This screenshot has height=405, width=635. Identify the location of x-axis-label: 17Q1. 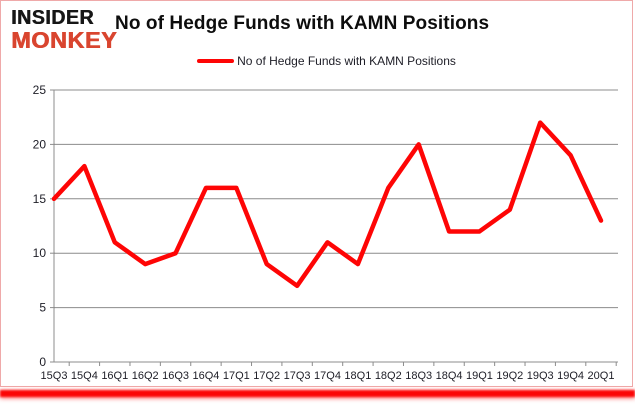
(236, 376).